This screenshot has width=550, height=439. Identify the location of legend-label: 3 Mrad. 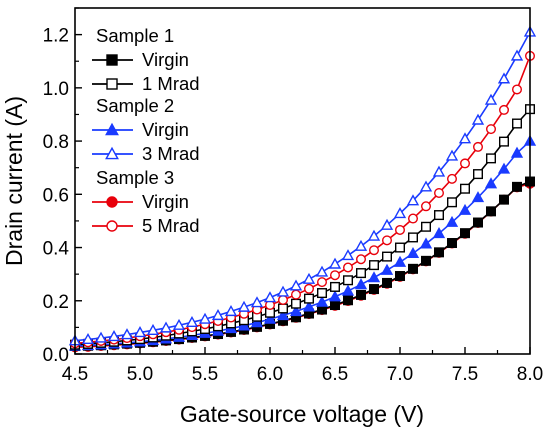
(171, 153).